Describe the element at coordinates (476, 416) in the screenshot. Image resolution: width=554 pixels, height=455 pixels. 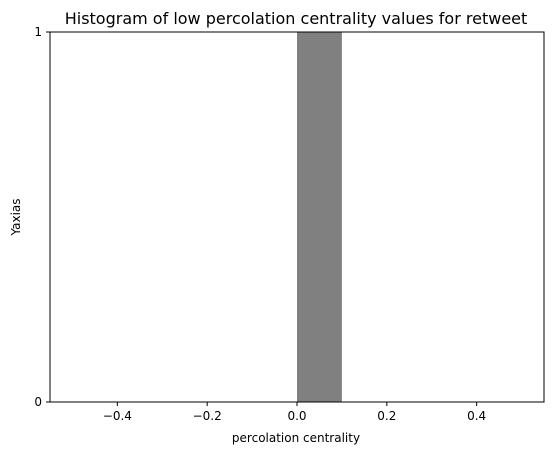
I see `x-tick-label: 0.4` at that location.